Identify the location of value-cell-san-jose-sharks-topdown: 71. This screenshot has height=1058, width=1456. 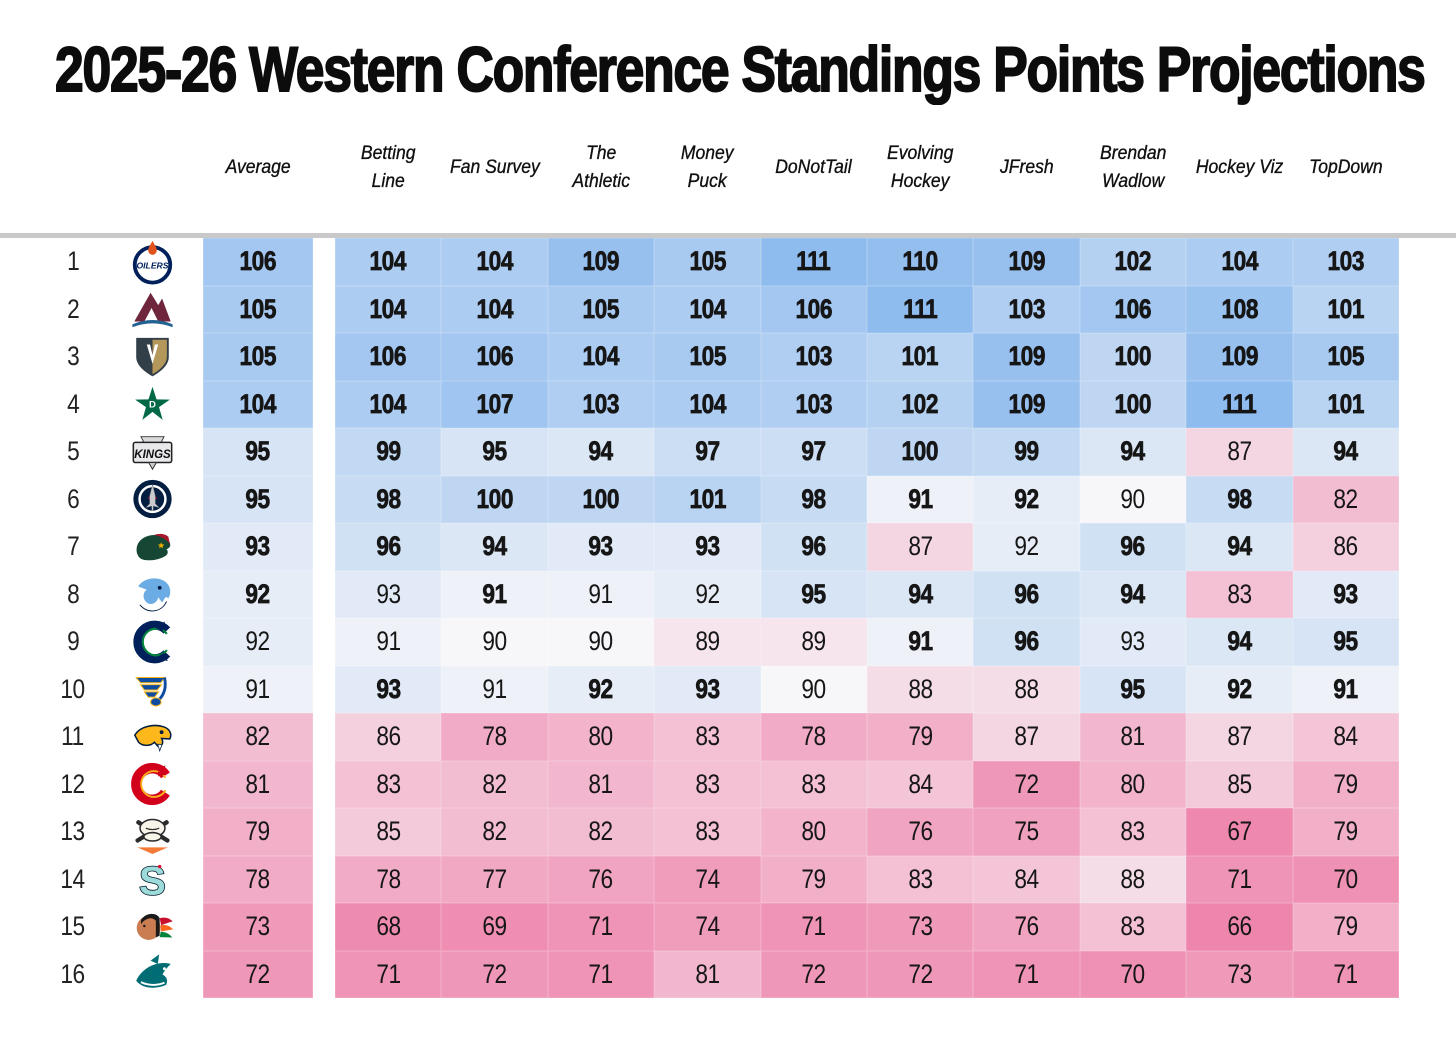
(1345, 974).